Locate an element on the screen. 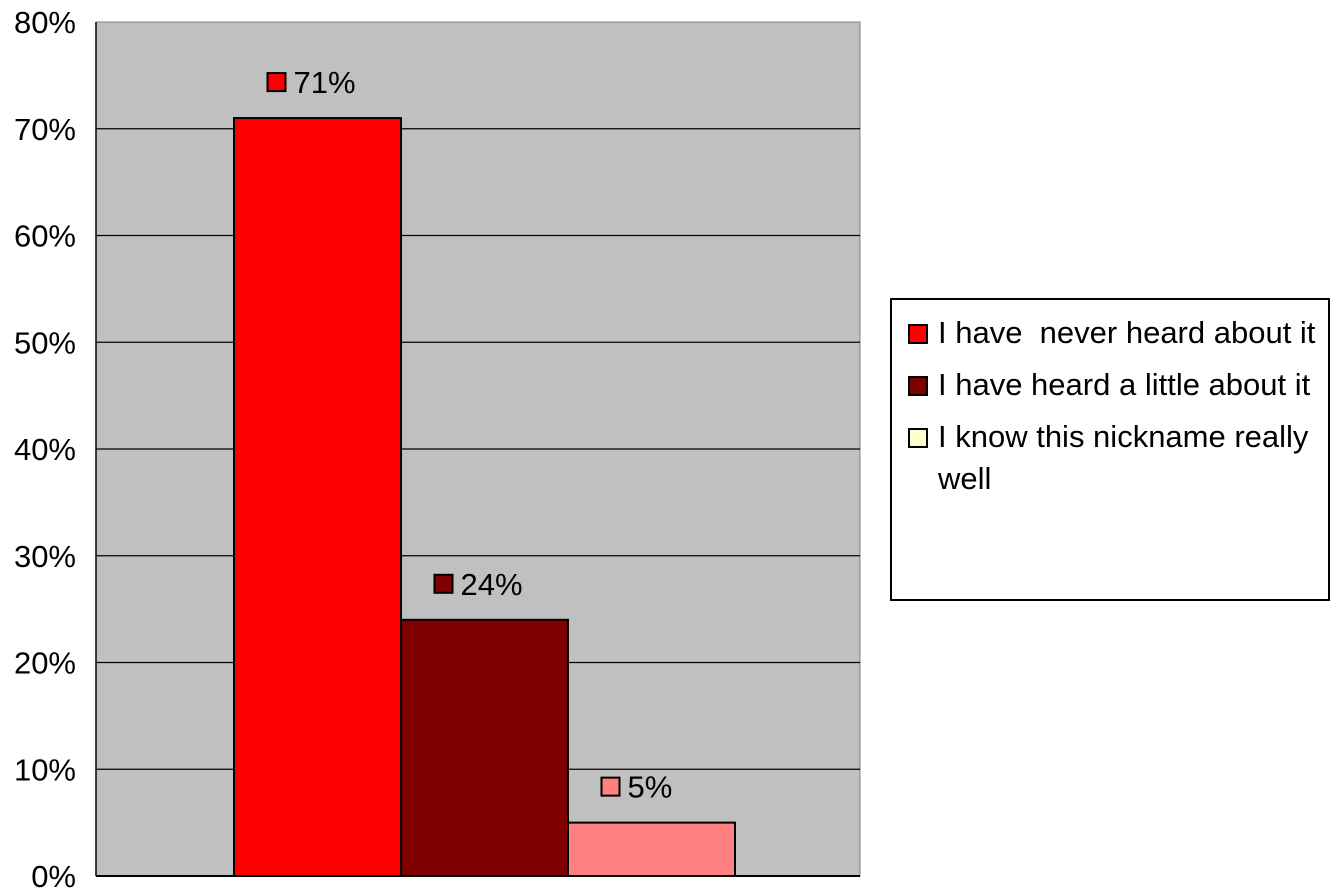 This screenshot has width=1336, height=894. data-label: 71% is located at coordinates (325, 82).